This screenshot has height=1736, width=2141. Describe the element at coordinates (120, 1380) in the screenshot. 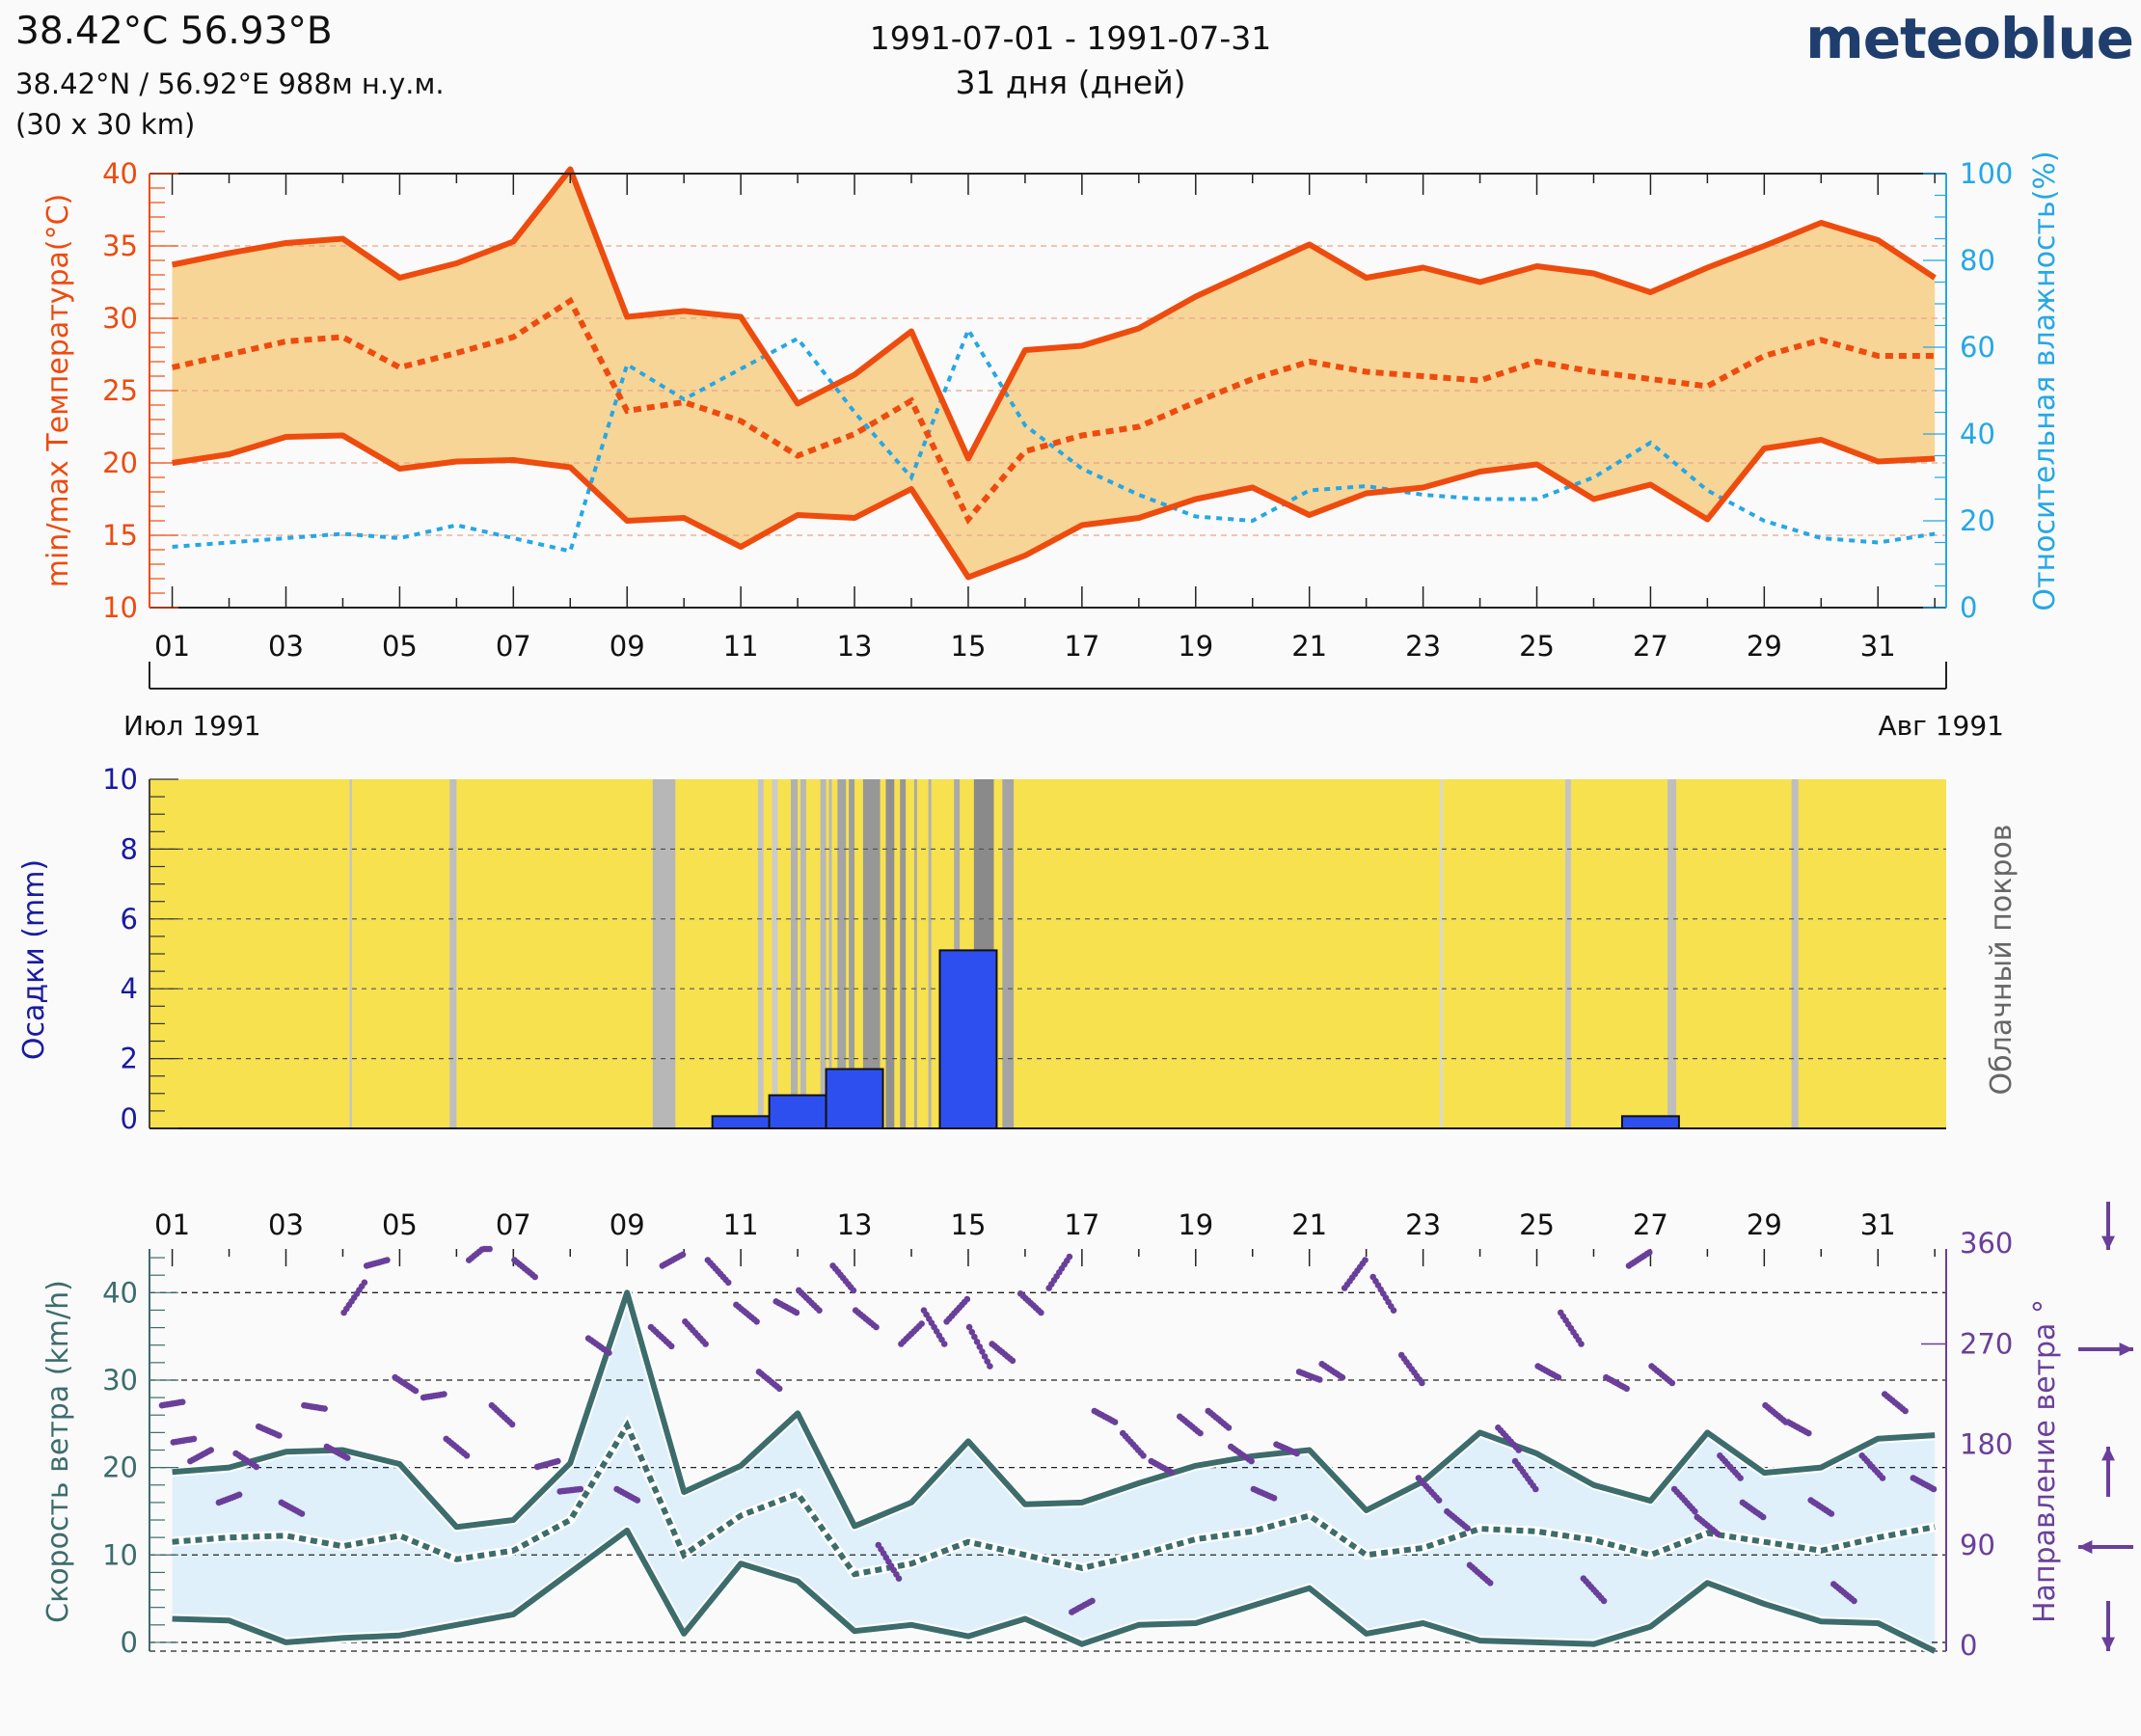

I see `wind-tick-label: 30` at that location.